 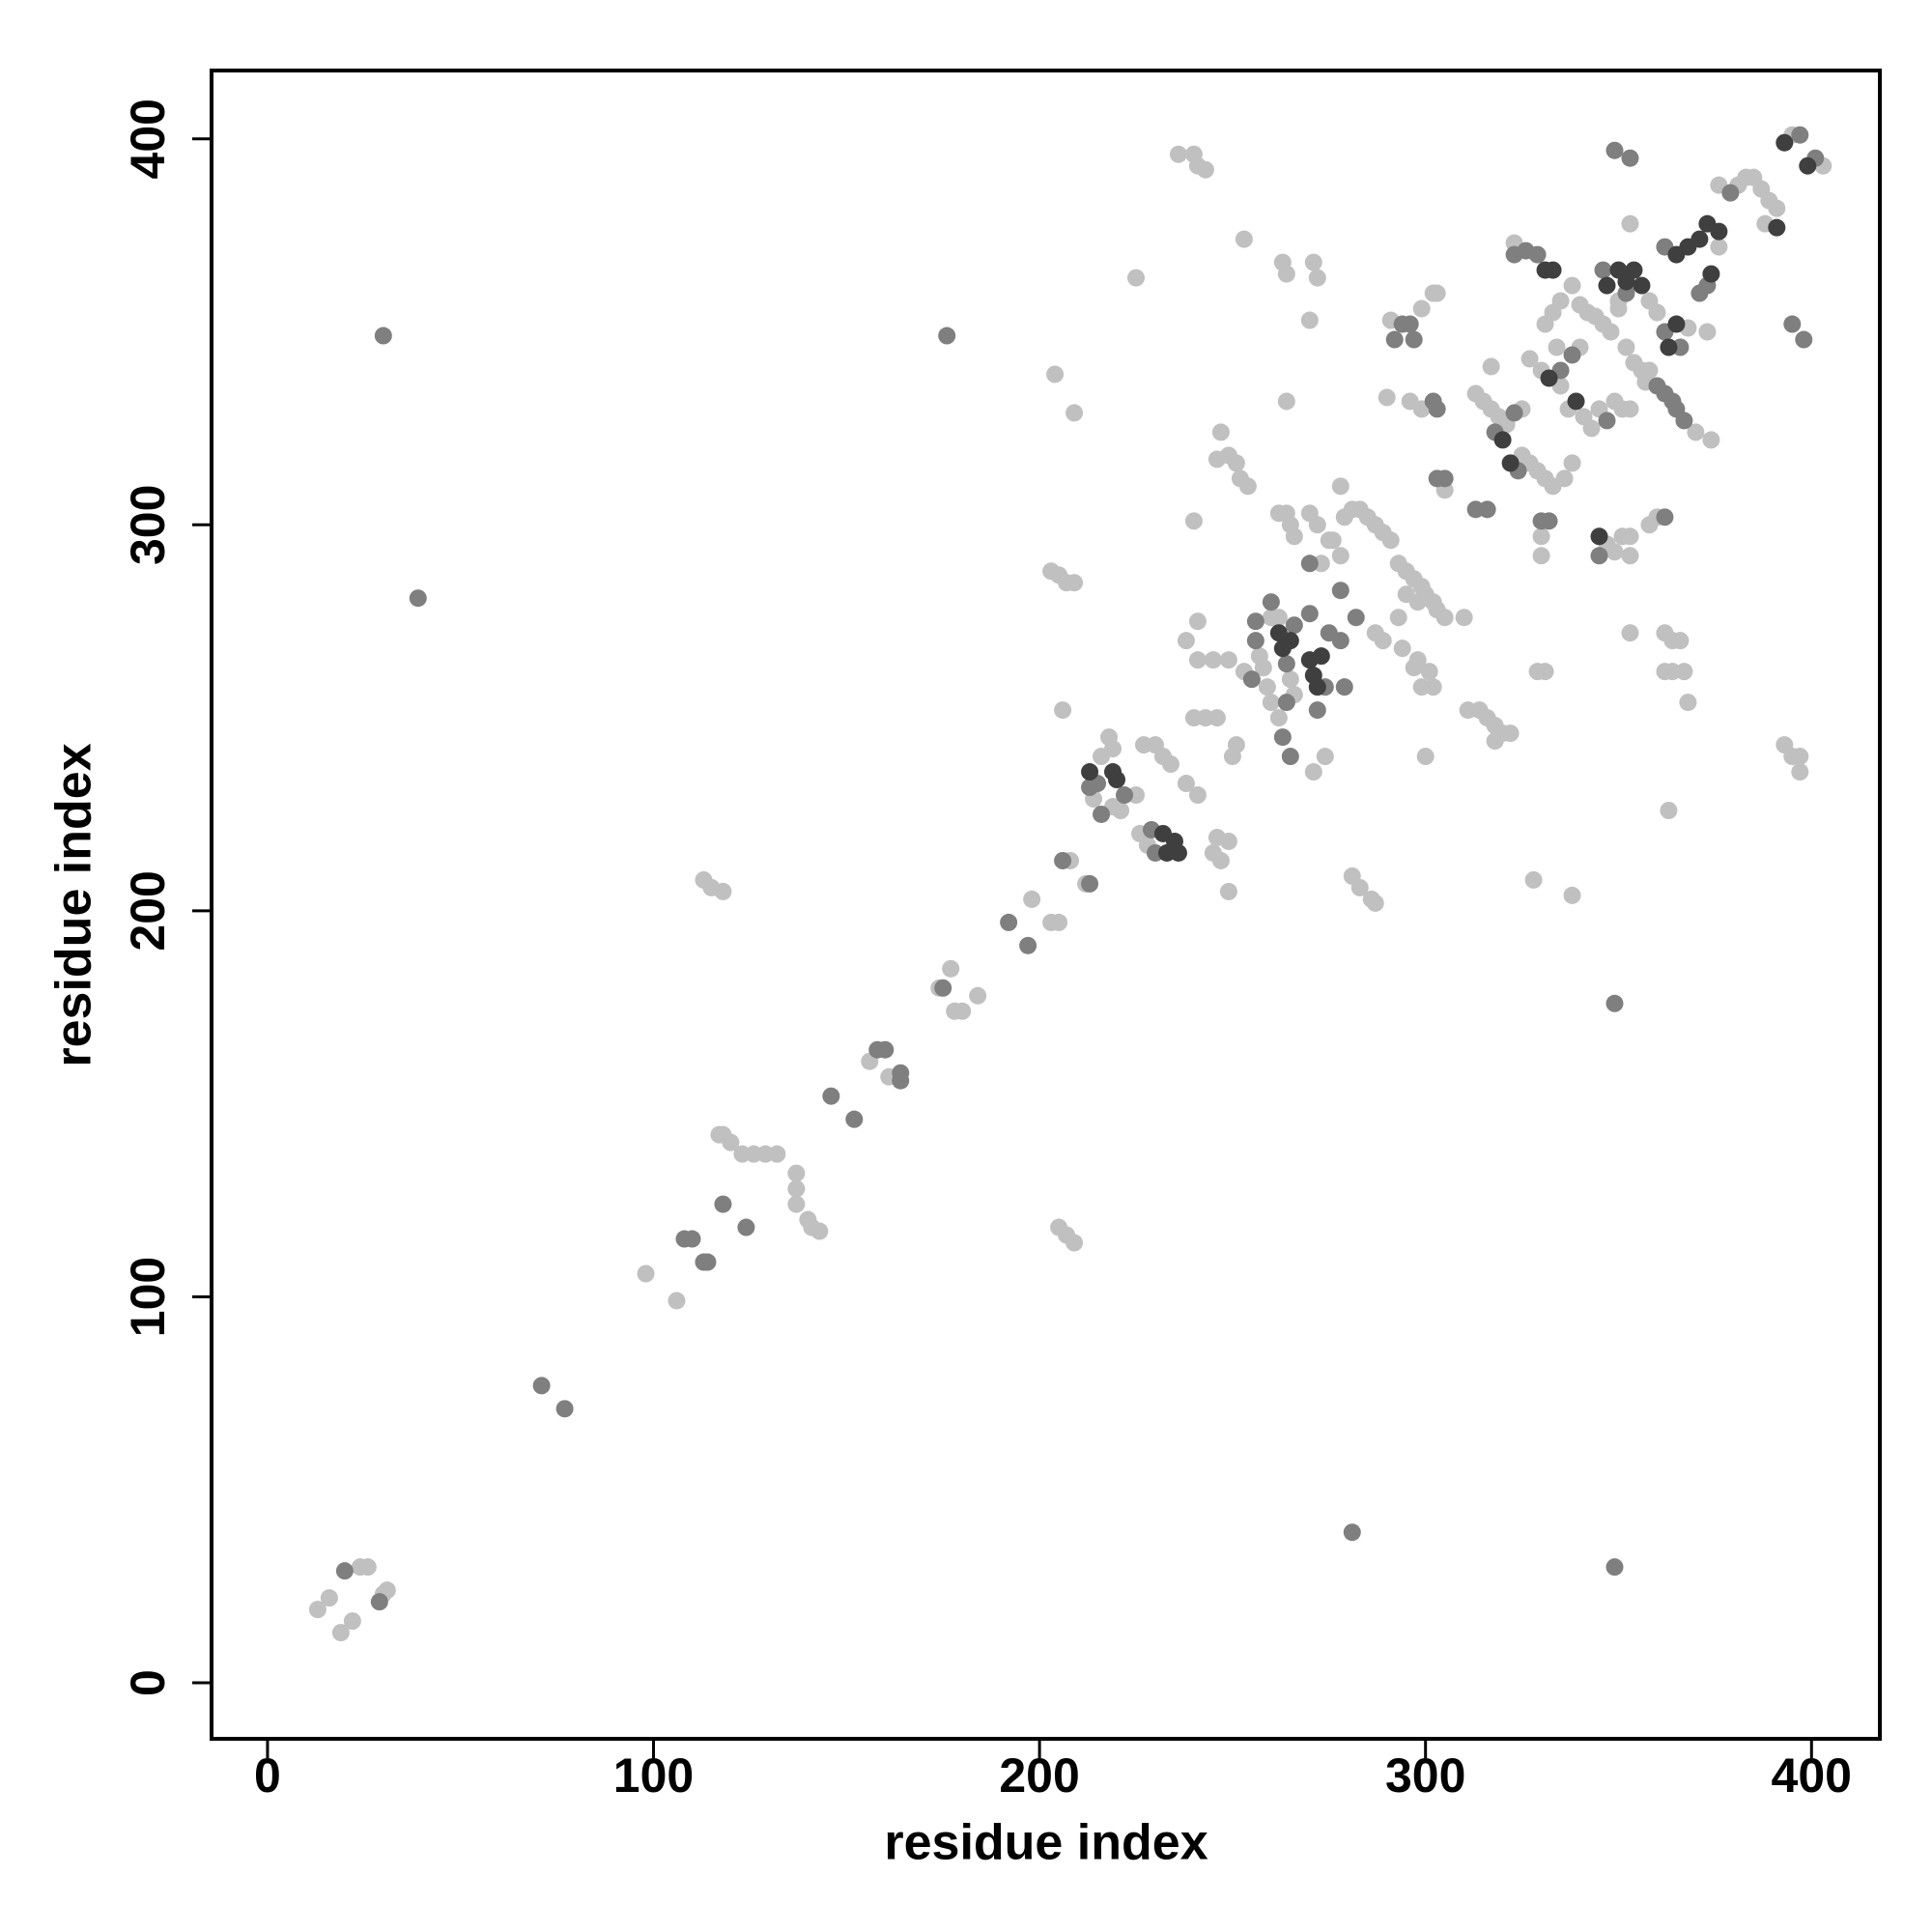 I want to click on x-axis-label: residue index, so click(x=1046, y=1843).